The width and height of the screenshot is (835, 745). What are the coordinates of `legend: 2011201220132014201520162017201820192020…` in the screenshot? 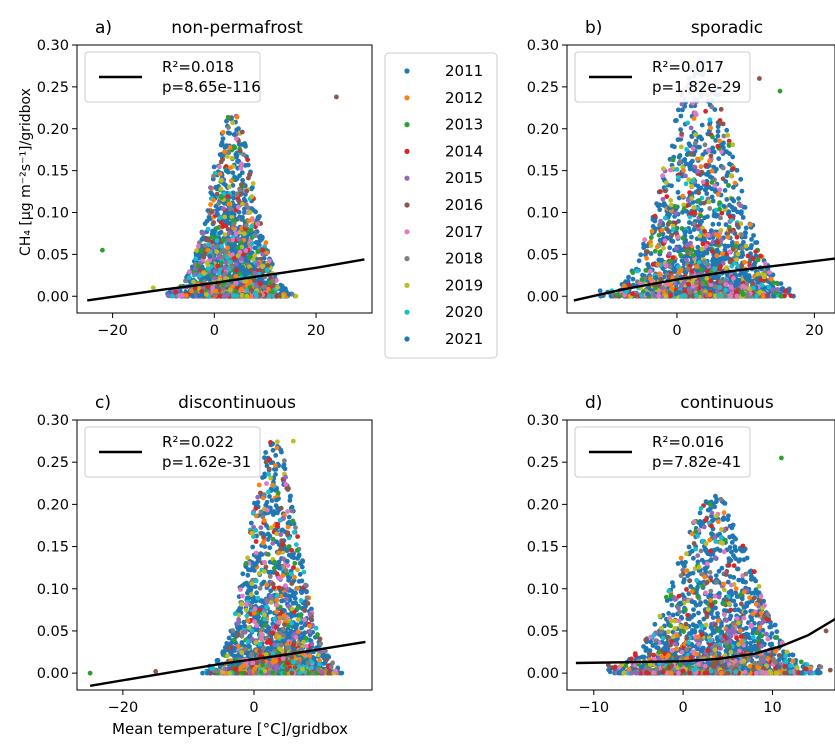 It's located at (441, 205).